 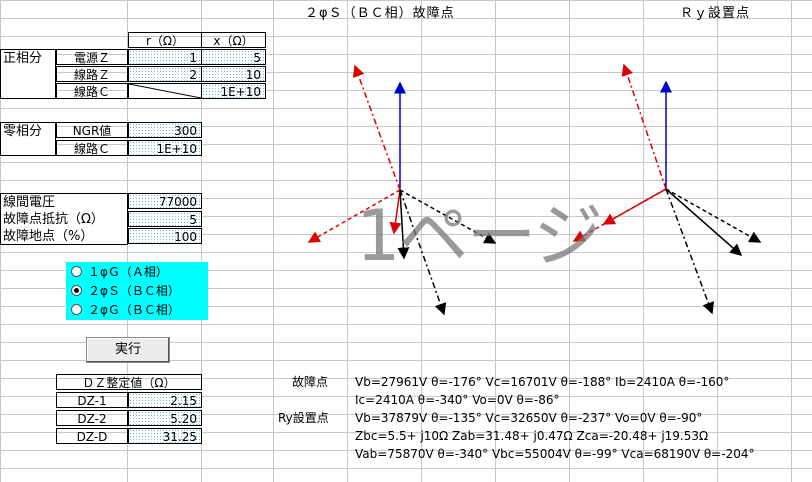 I want to click on params-box, so click(x=64, y=219).